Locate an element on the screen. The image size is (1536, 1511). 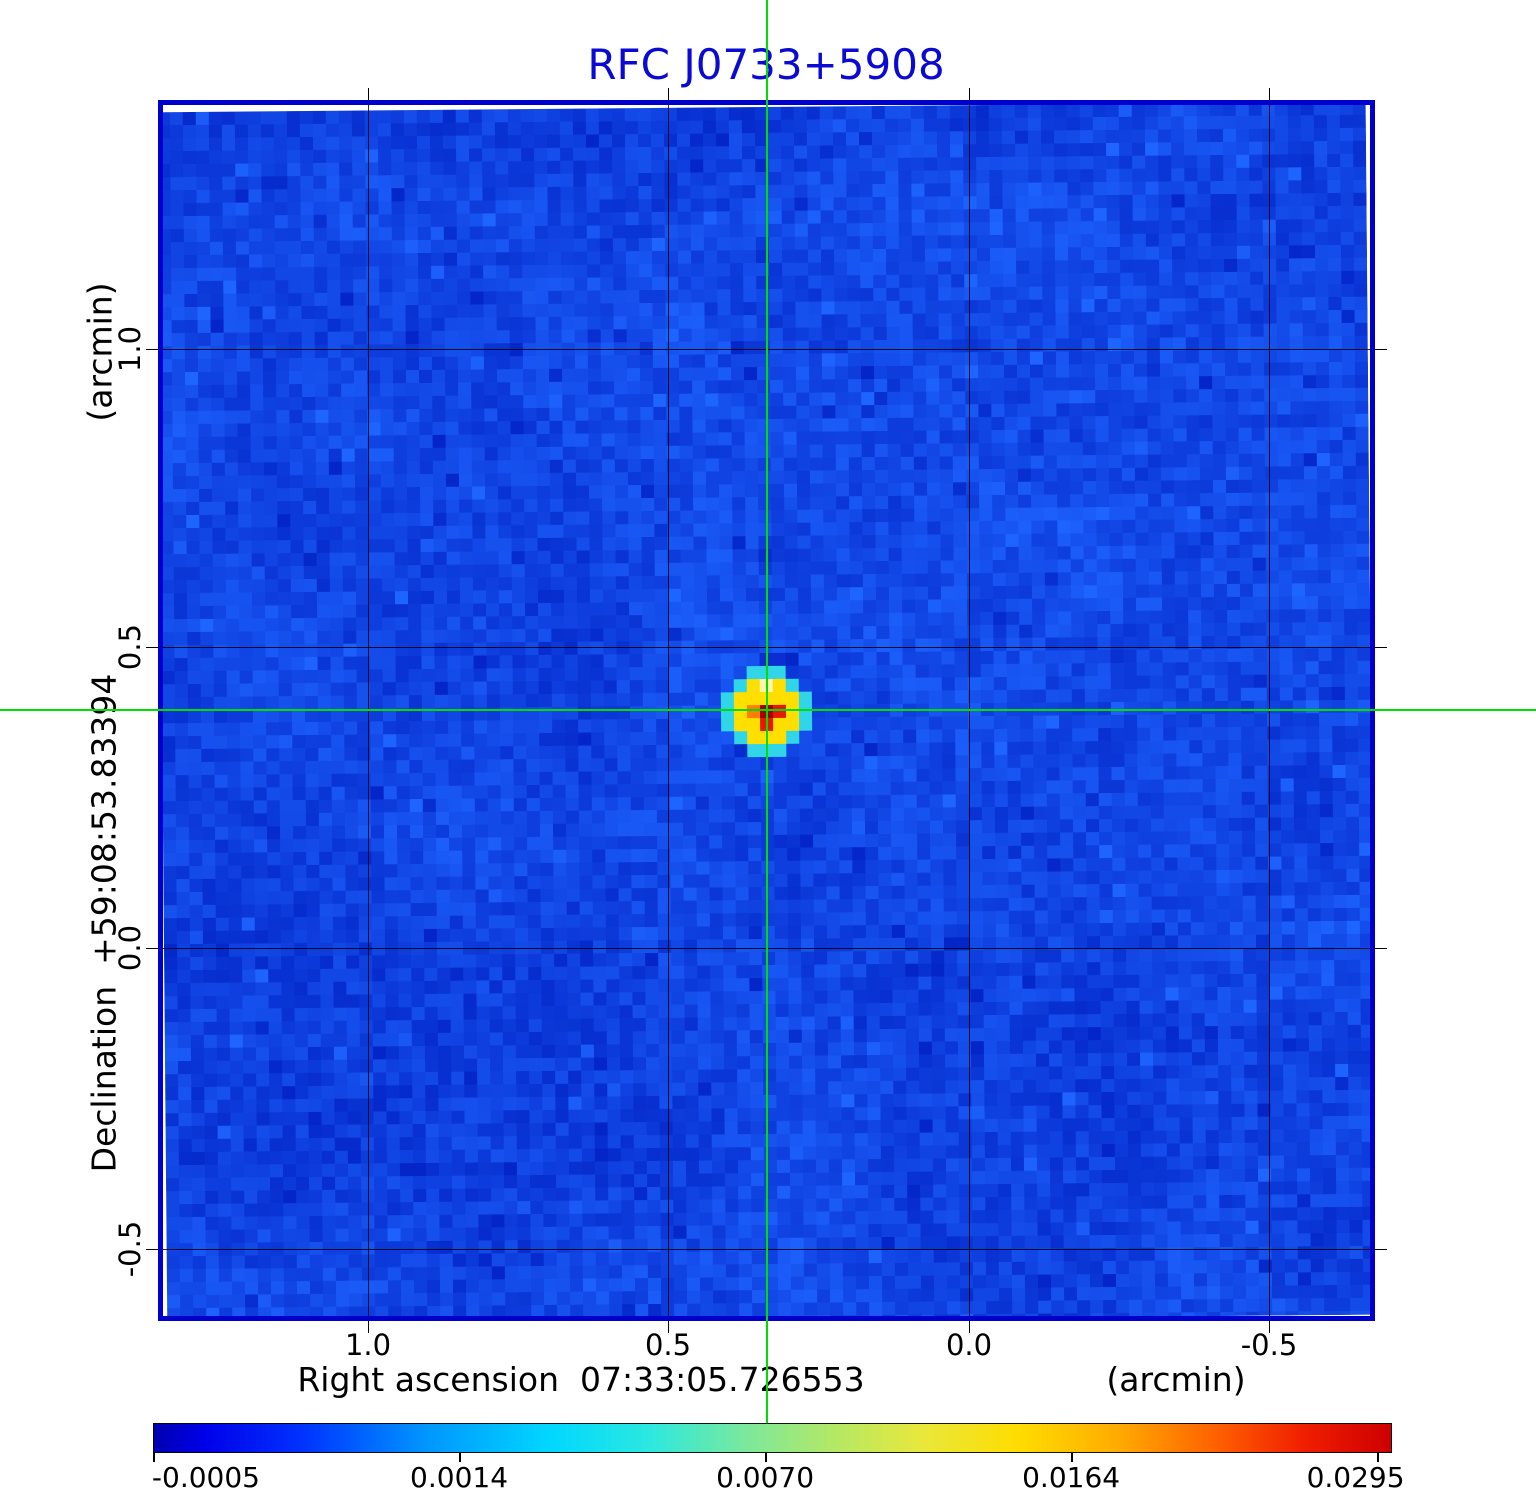
crosshair-vertical-line is located at coordinates (767, 711).